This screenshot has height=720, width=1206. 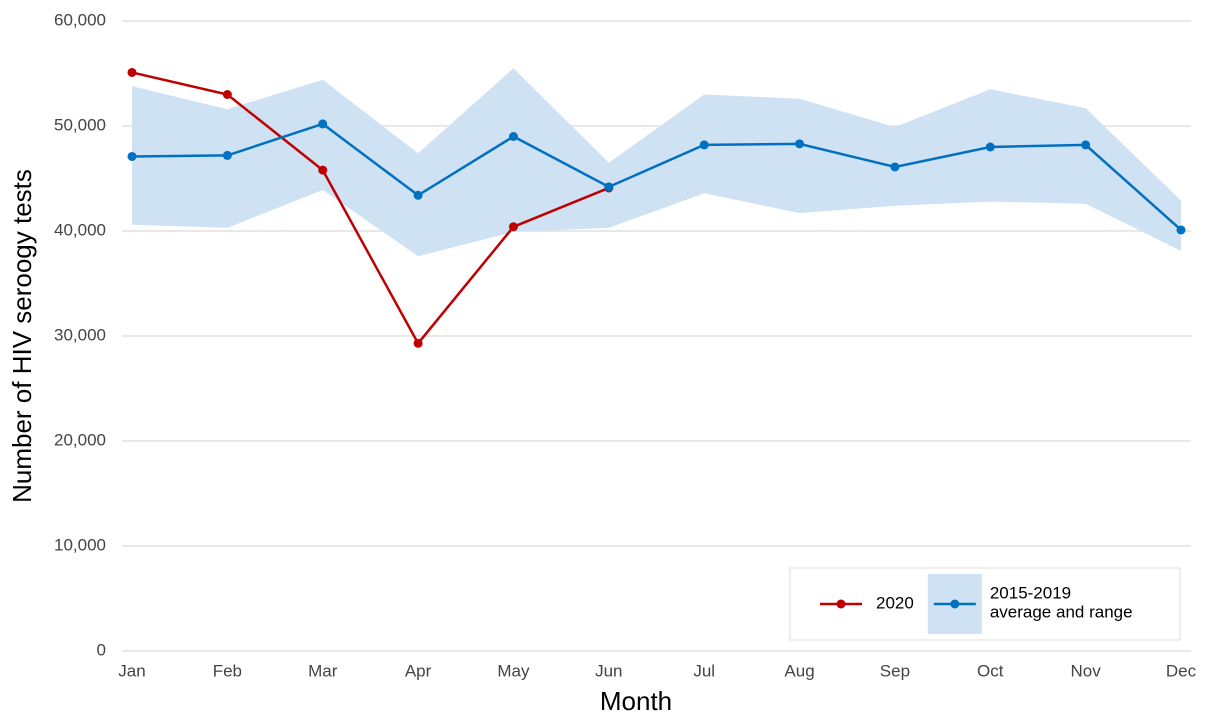 What do you see at coordinates (895, 670) in the screenshot?
I see `x-tick-label: Sep` at bounding box center [895, 670].